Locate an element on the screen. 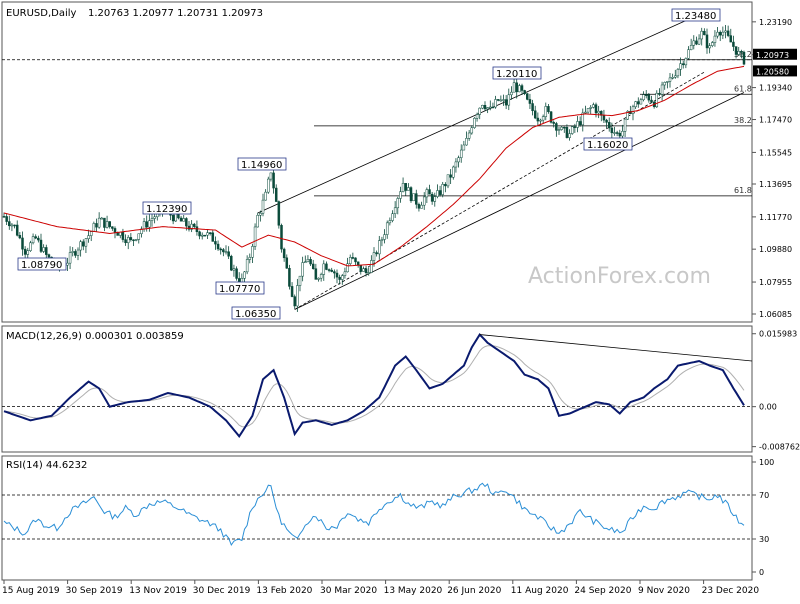 Image resolution: width=800 pixels, height=604 pixels. macd-y-tick-label: 0.015983 is located at coordinates (778, 334).